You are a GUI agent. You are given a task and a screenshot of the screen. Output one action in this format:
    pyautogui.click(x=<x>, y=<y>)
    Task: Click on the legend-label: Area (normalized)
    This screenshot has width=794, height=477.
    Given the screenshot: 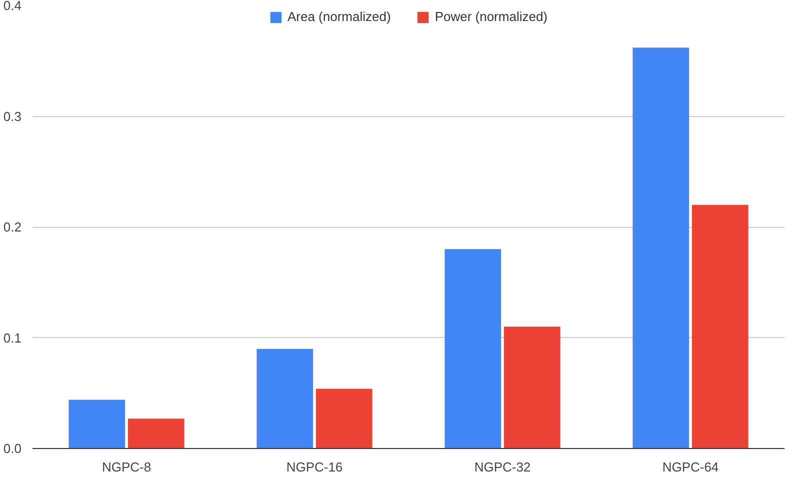 What is the action you would take?
    pyautogui.click(x=339, y=16)
    